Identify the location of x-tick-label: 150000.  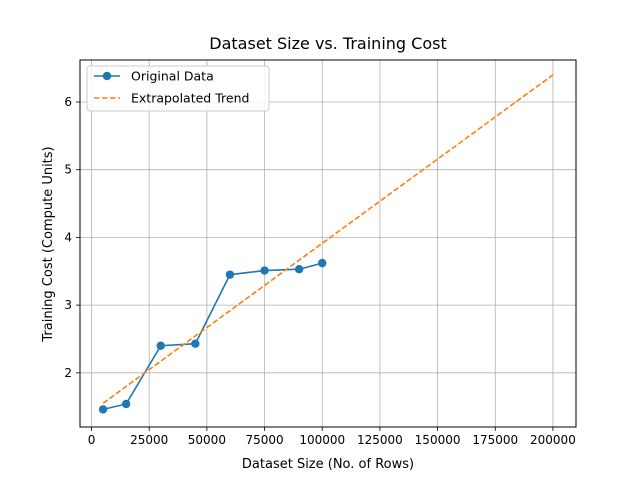
(438, 440).